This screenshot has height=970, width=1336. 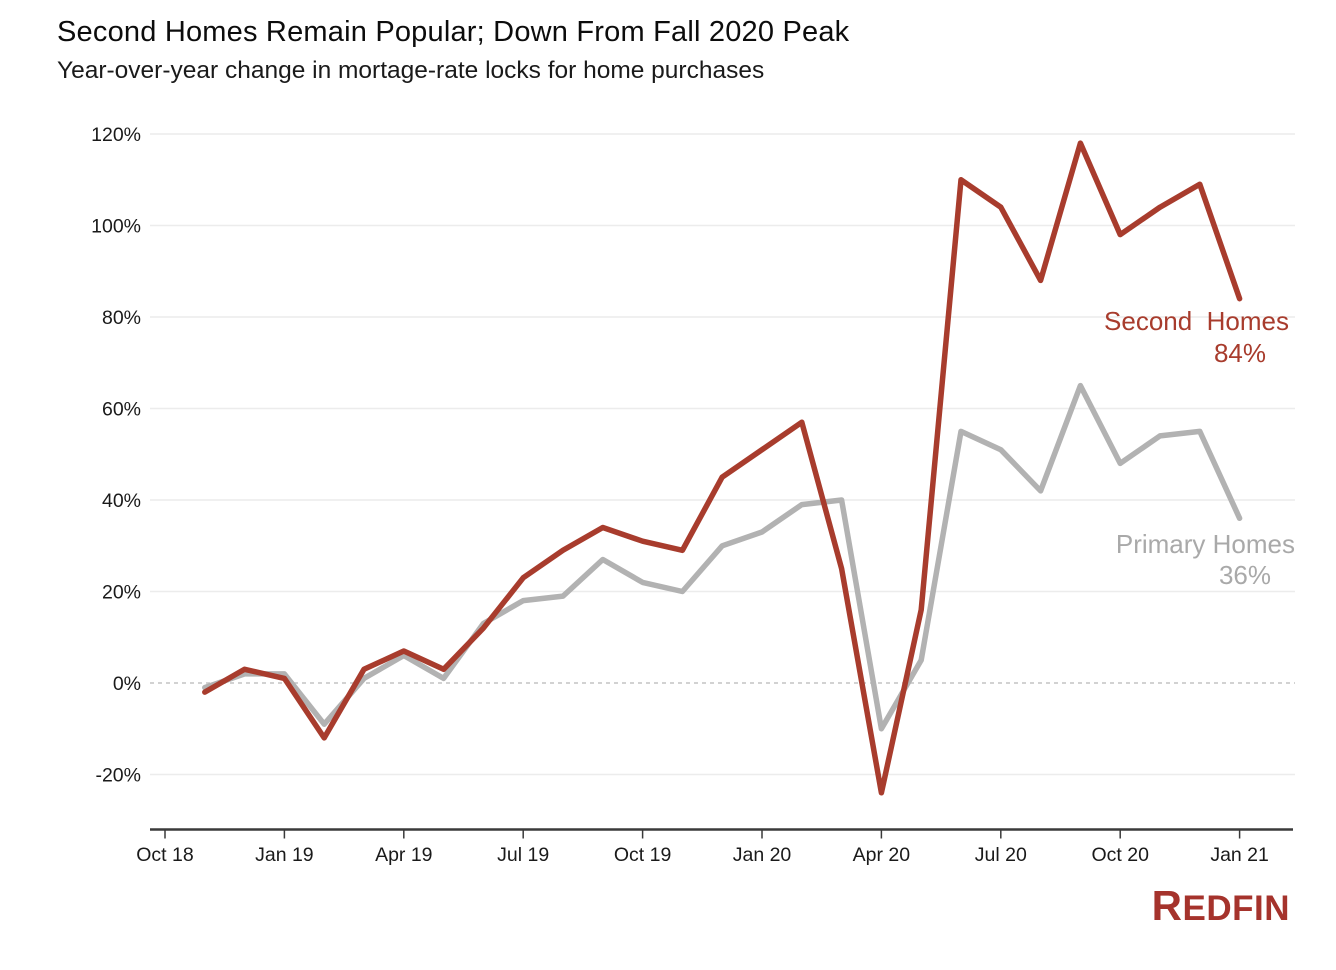 I want to click on y-tick-label: 40%, so click(x=121, y=501).